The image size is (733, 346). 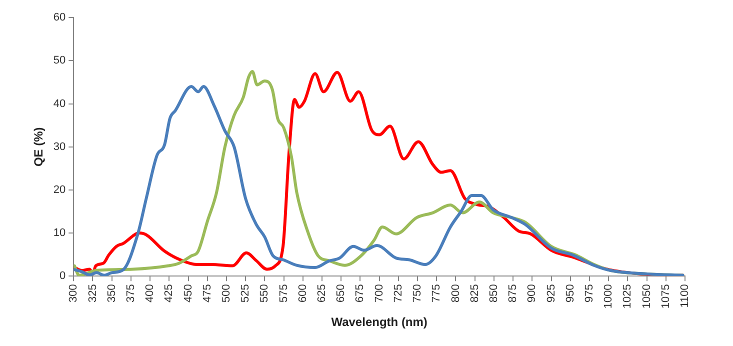 I want to click on x-tick-label: 325, so click(x=92, y=293).